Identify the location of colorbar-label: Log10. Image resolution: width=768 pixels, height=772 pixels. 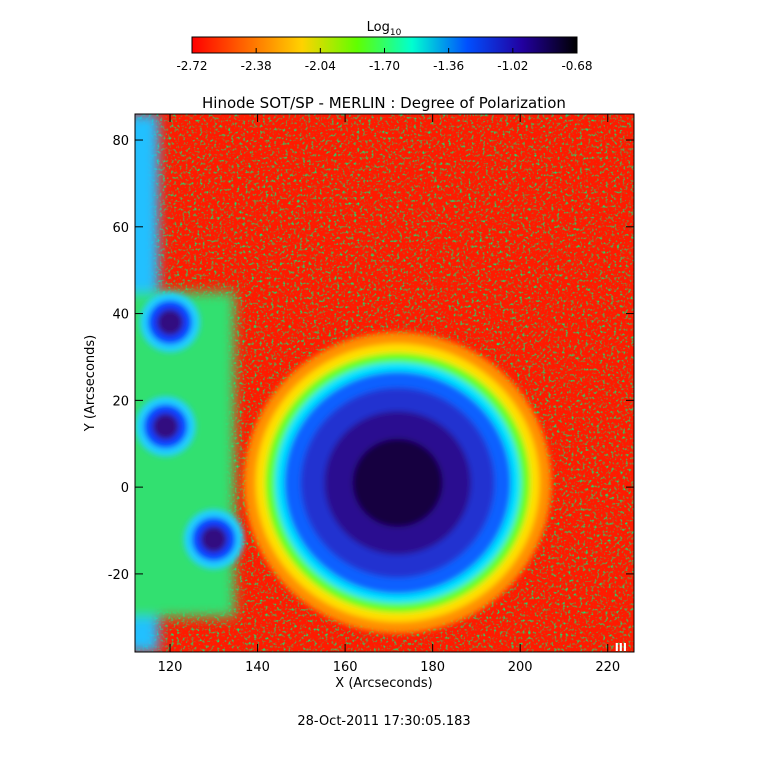
(384, 29).